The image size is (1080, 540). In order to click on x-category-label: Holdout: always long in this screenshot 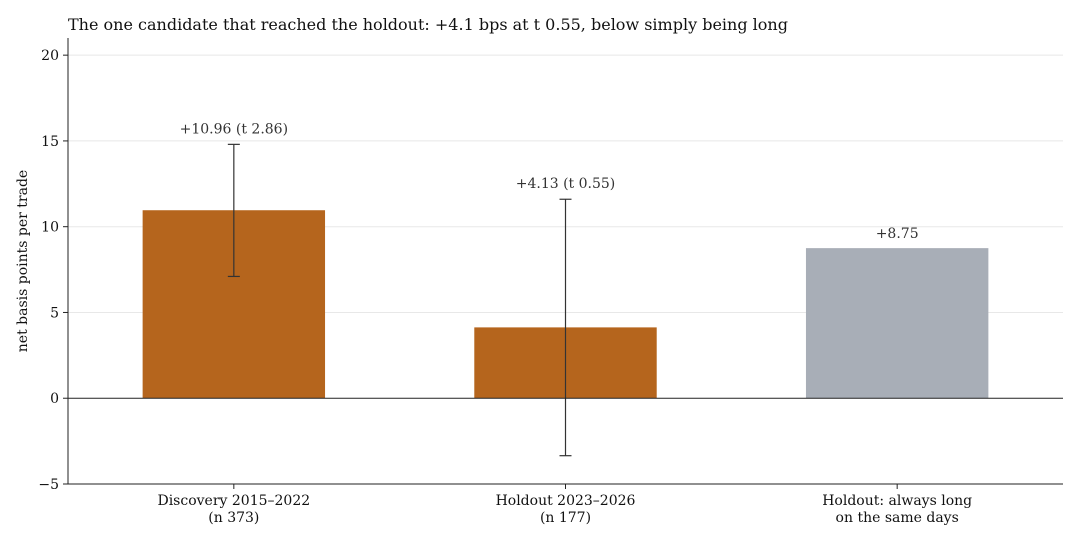, I will do `click(897, 501)`.